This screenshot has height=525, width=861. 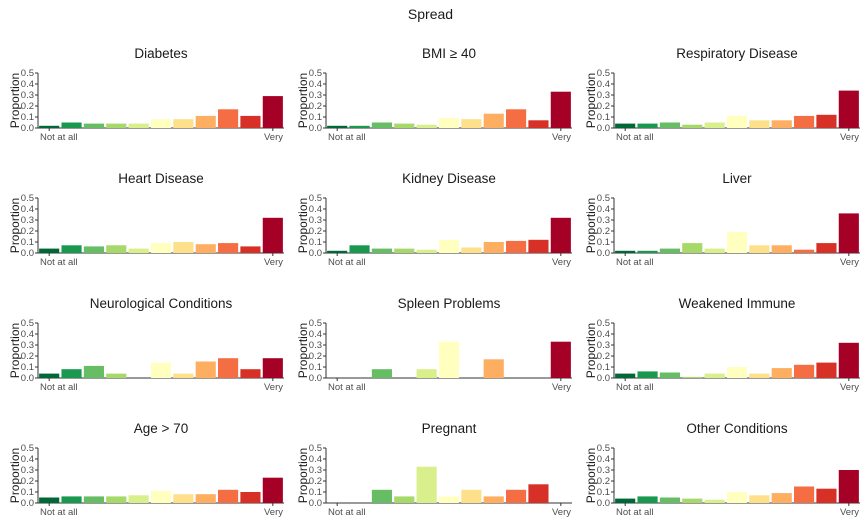 What do you see at coordinates (737, 178) in the screenshot?
I see `panel-title: Liver` at bounding box center [737, 178].